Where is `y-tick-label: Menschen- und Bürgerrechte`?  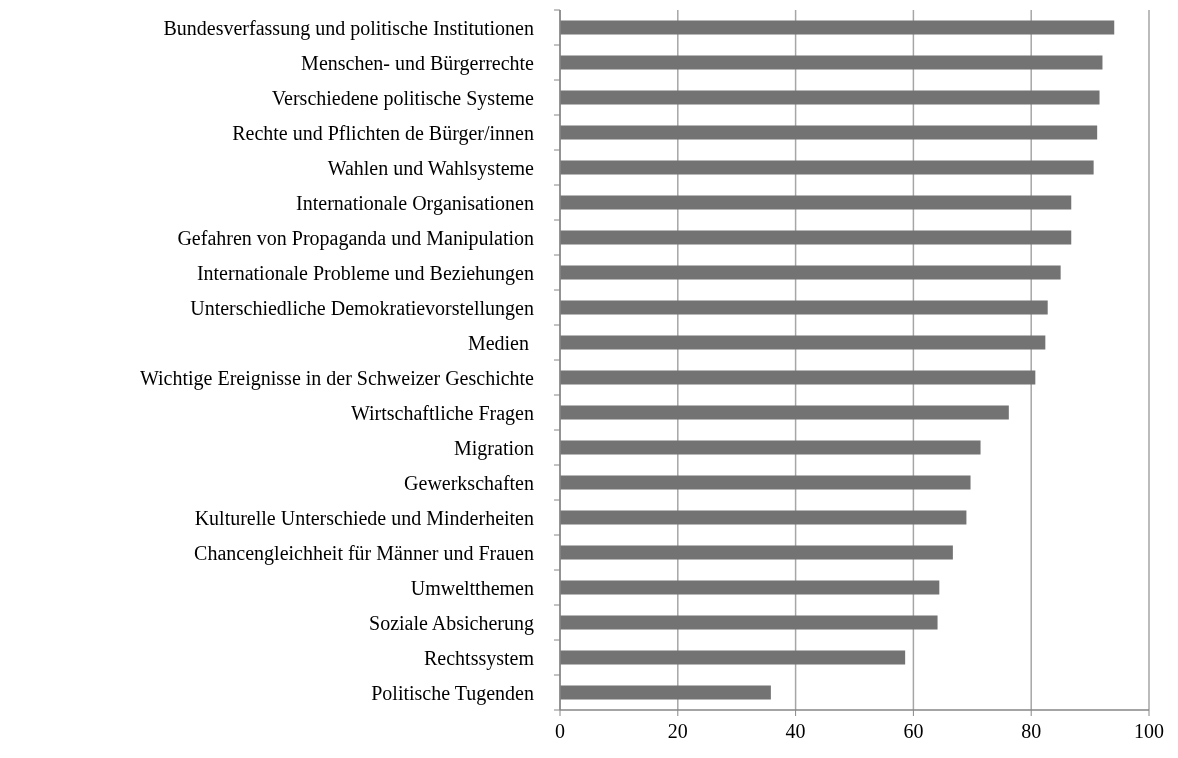 y-tick-label: Menschen- und Bürgerrechte is located at coordinates (418, 63).